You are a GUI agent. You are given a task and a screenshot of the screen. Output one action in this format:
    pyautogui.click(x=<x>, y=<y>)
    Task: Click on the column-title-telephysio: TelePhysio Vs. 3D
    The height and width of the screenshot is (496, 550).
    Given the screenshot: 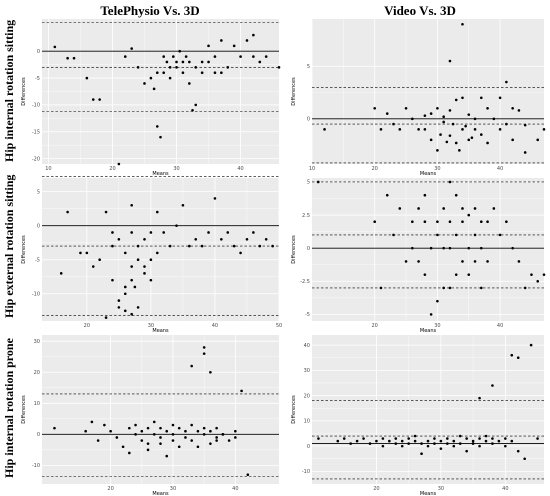 What is the action you would take?
    pyautogui.click(x=150, y=10)
    